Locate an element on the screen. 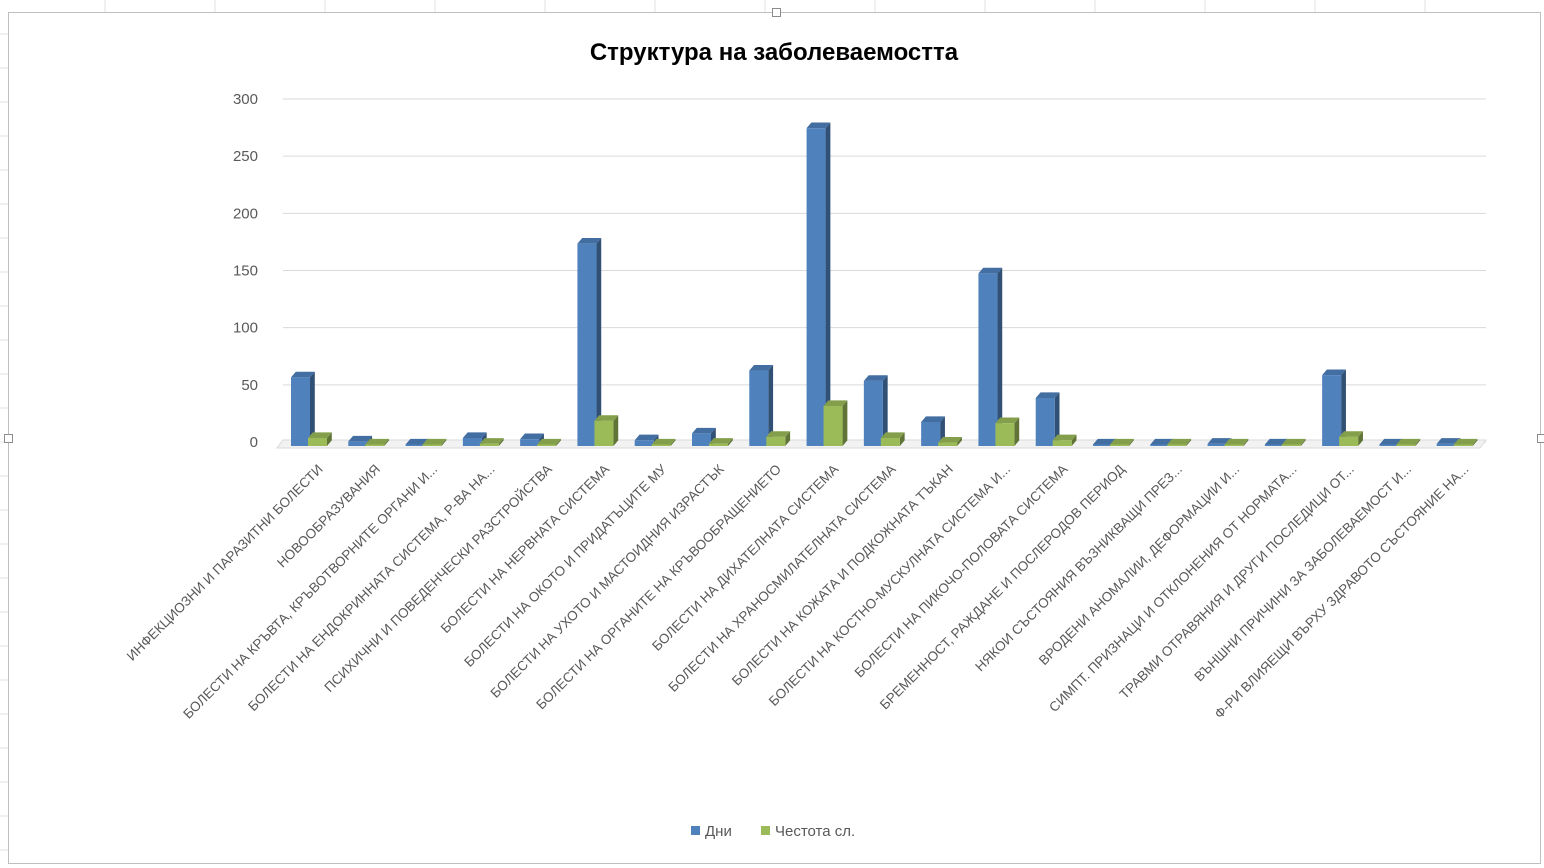  y-tick-label: 150 is located at coordinates (245, 271).